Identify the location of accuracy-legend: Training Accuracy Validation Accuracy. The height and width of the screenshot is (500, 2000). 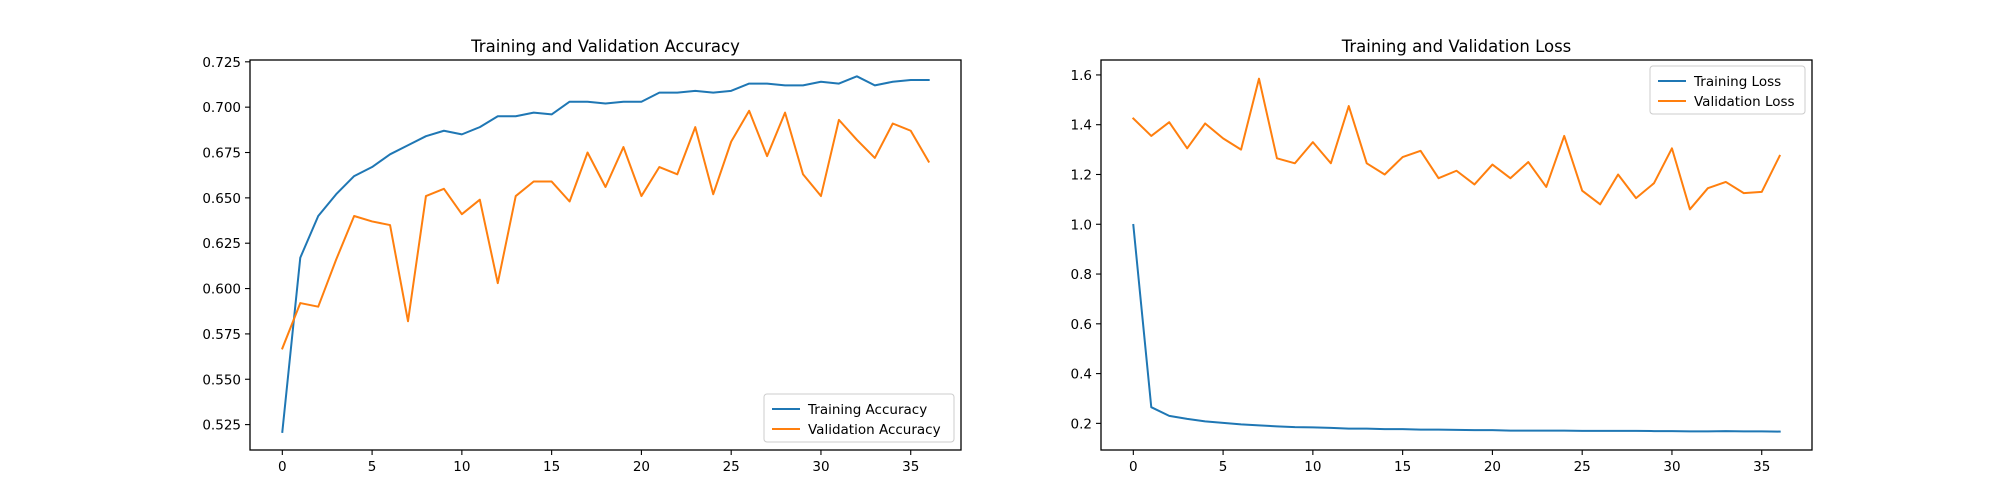
(859, 418).